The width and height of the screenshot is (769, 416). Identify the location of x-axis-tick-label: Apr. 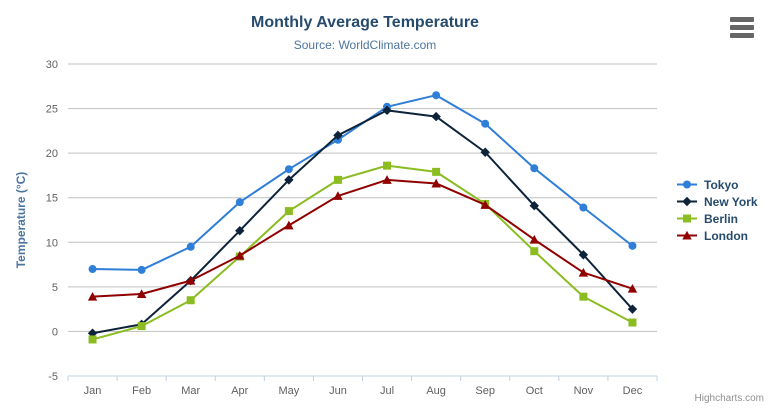
(239, 391).